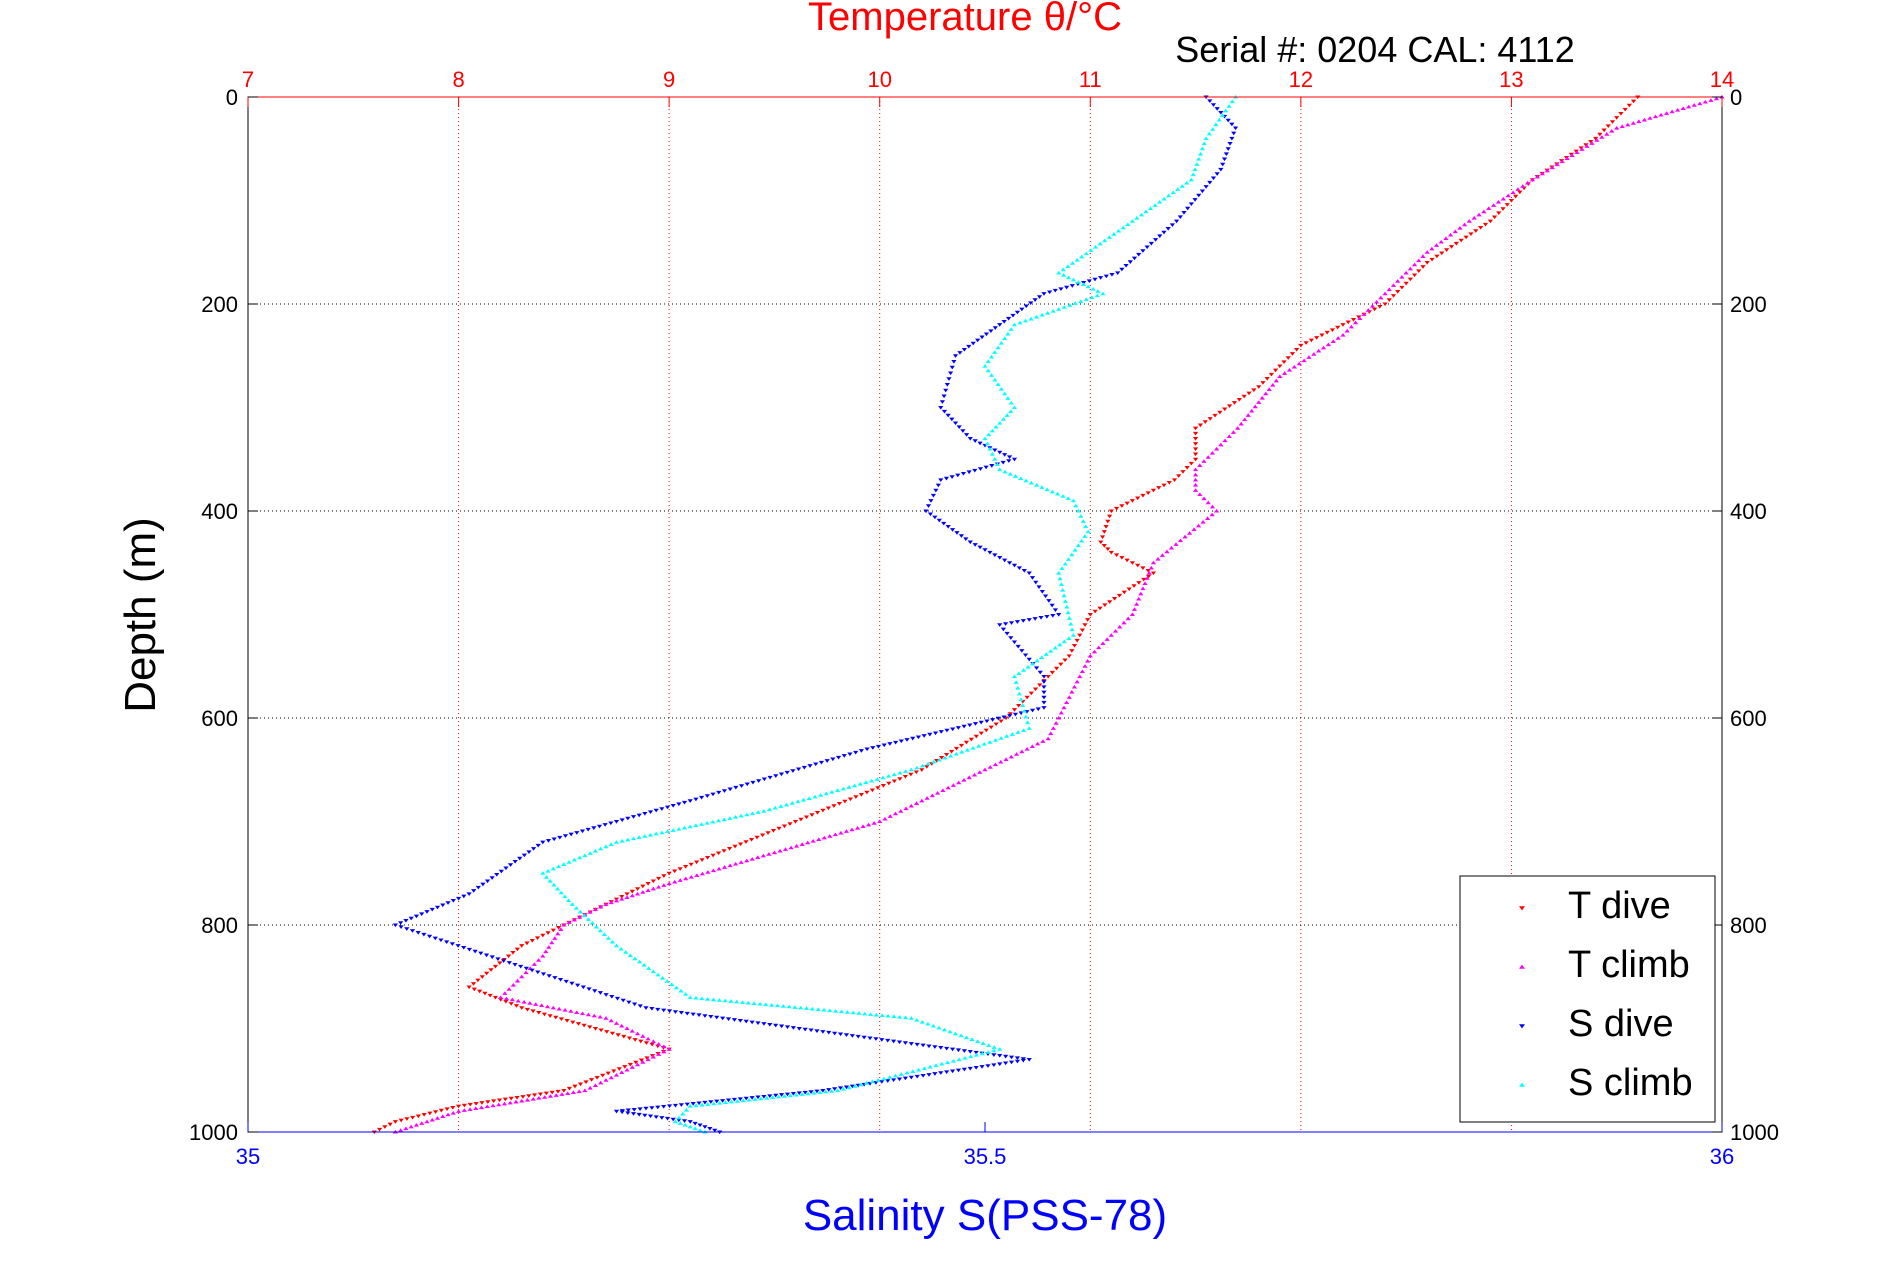 This screenshot has width=1891, height=1262. Describe the element at coordinates (1522, 908) in the screenshot. I see `legend-marker` at that location.